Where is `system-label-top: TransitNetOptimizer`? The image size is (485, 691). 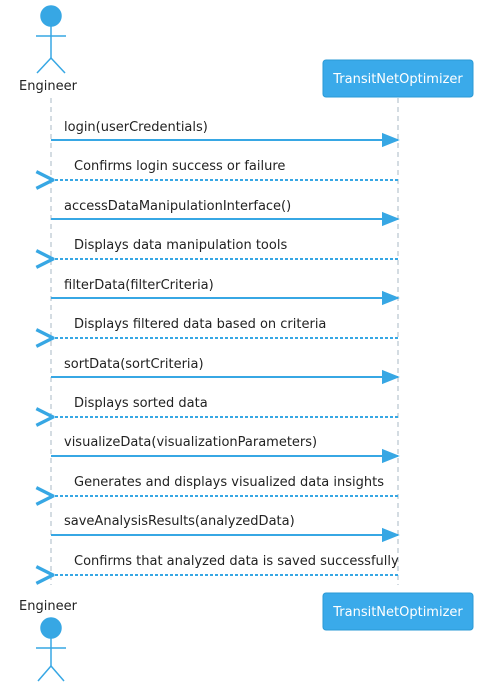 system-label-top: TransitNetOptimizer is located at coordinates (397, 79).